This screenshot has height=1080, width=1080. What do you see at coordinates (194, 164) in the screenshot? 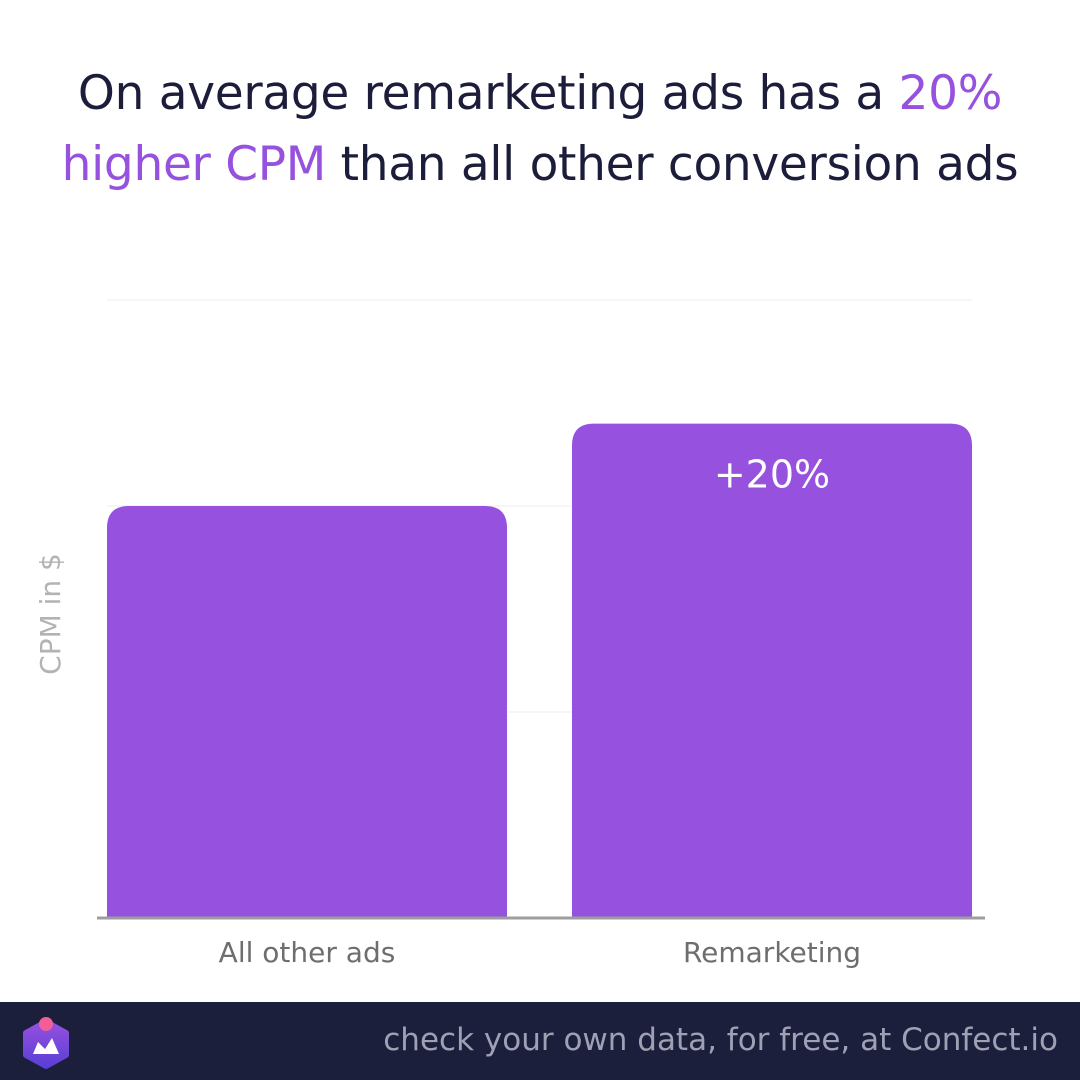
I see `headline-highlight-cpm: higher CPM` at bounding box center [194, 164].